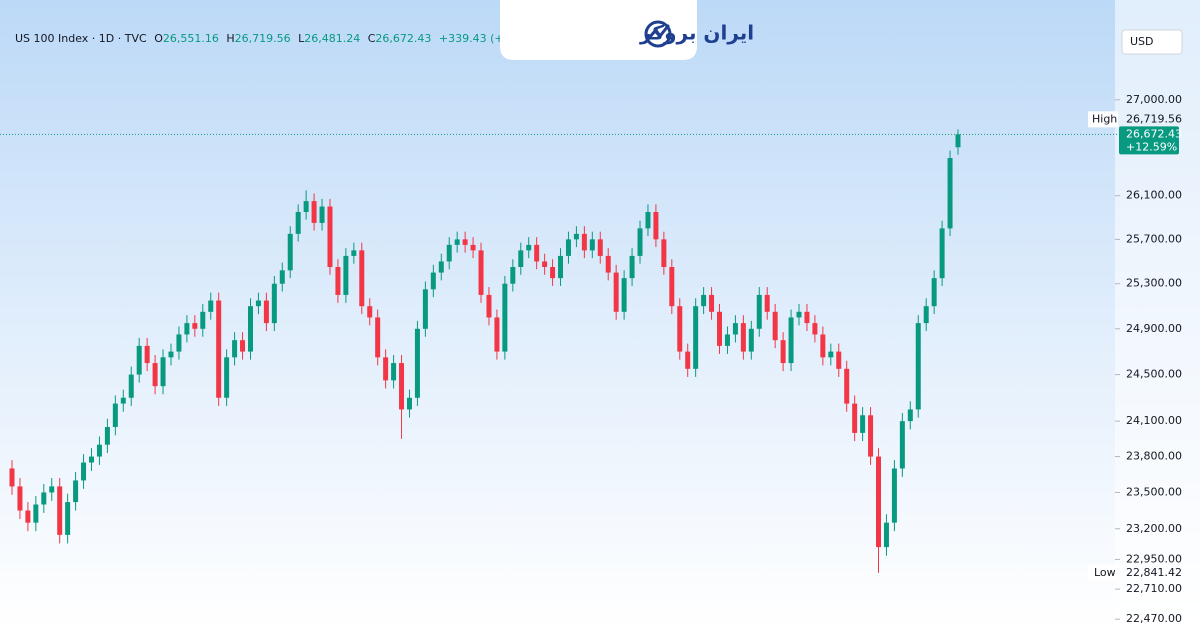  Describe the element at coordinates (158, 38) in the screenshot. I see `ohlc-key: O` at that location.